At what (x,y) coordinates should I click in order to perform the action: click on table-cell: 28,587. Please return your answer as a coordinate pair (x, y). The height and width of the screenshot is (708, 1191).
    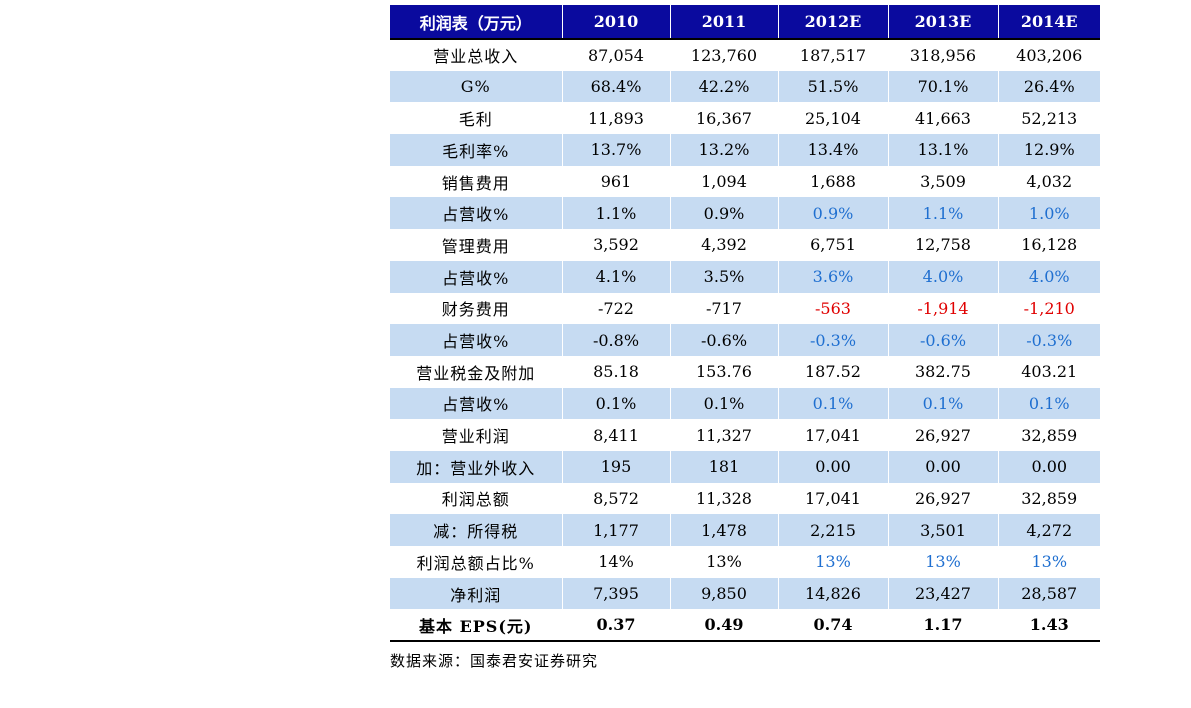
    Looking at the image, I should click on (1048, 593).